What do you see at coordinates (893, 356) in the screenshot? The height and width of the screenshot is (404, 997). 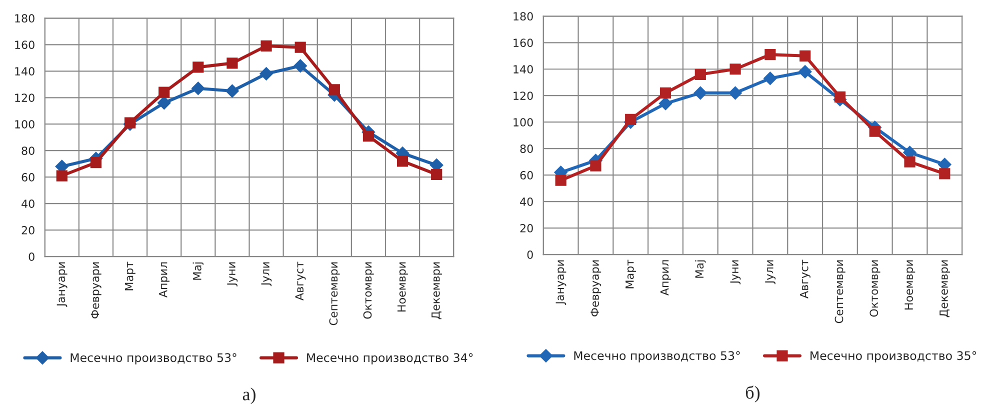 I see `legend-label: Месечно производство 35°` at bounding box center [893, 356].